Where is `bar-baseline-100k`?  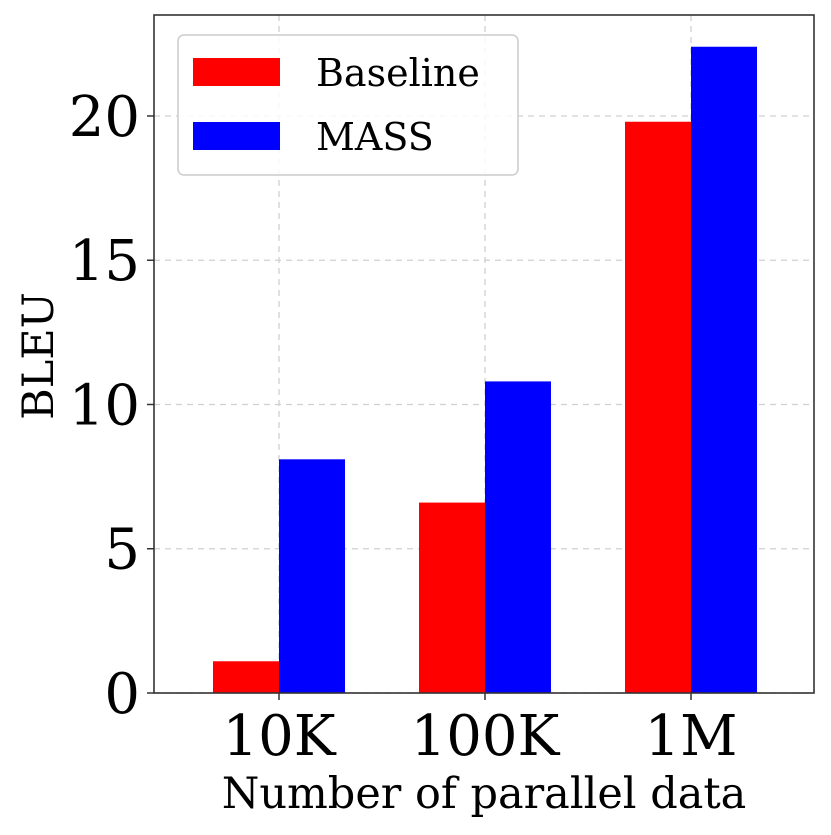
bar-baseline-100k is located at coordinates (452, 597).